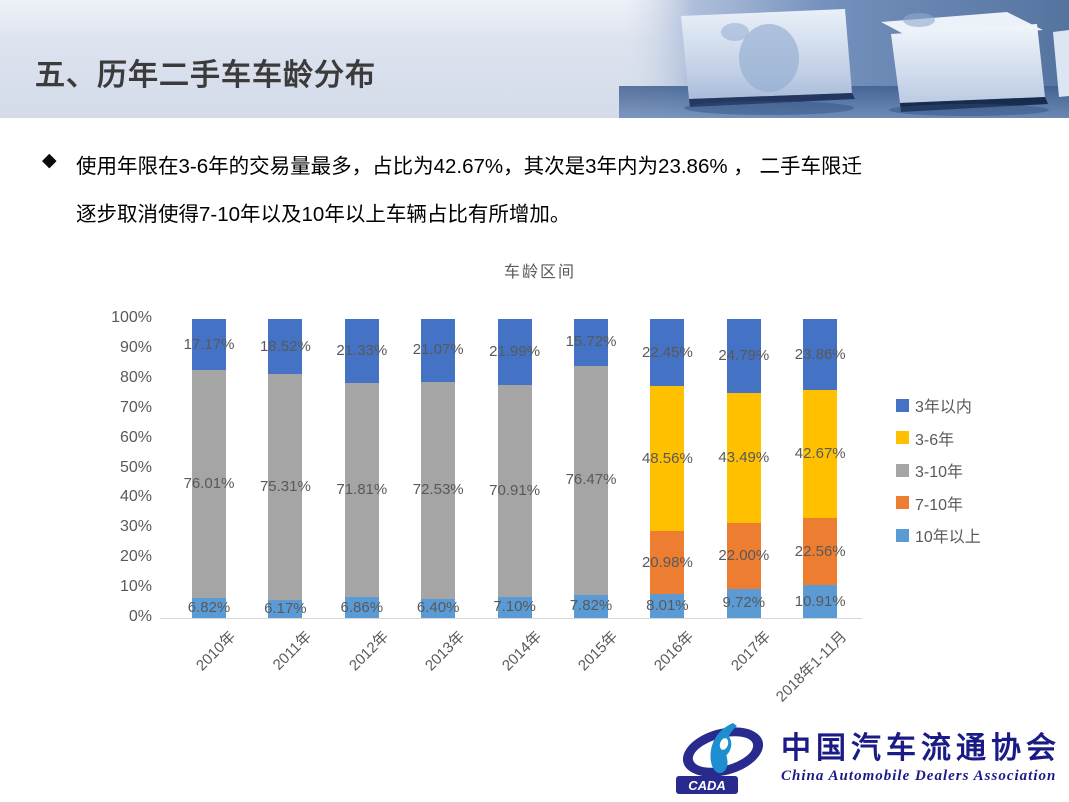 The height and width of the screenshot is (802, 1069). What do you see at coordinates (744, 356) in the screenshot?
I see `data-label: 24.79%` at bounding box center [744, 356].